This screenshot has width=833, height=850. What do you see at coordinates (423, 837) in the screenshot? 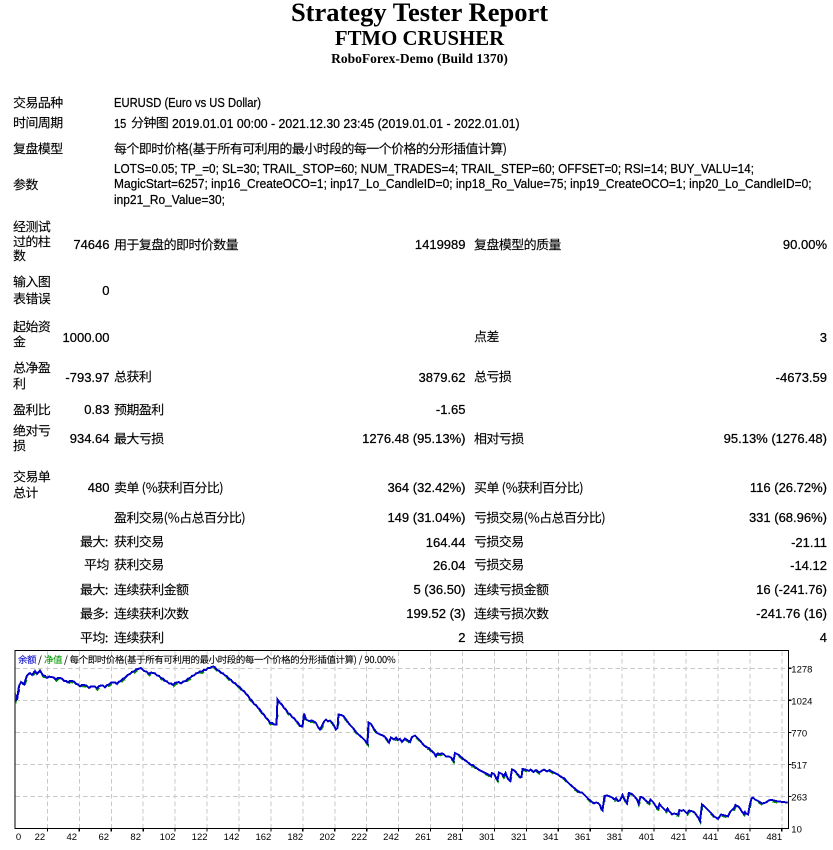
I see `svg-text: 261` at bounding box center [423, 837].